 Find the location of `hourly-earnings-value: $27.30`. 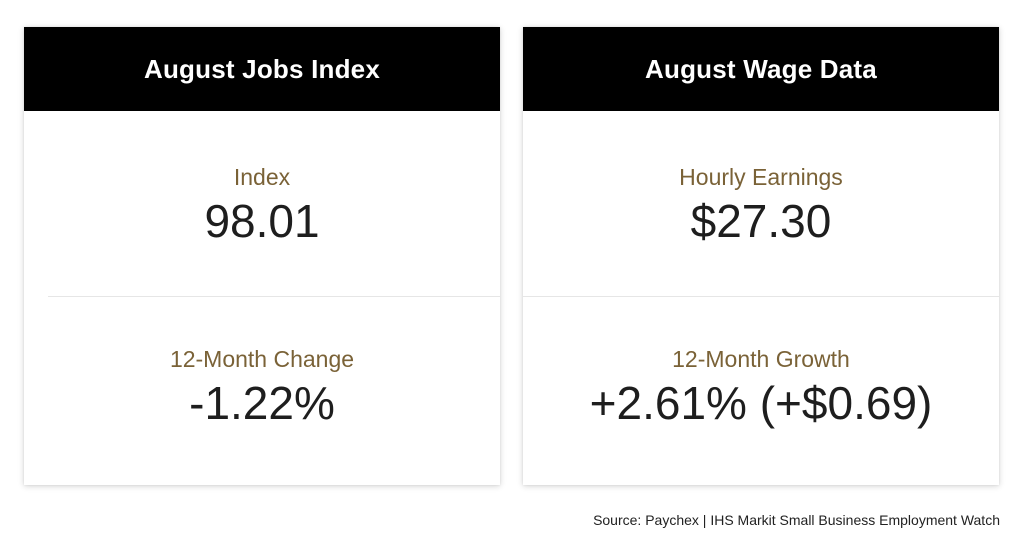

hourly-earnings-value: $27.30 is located at coordinates (761, 221).